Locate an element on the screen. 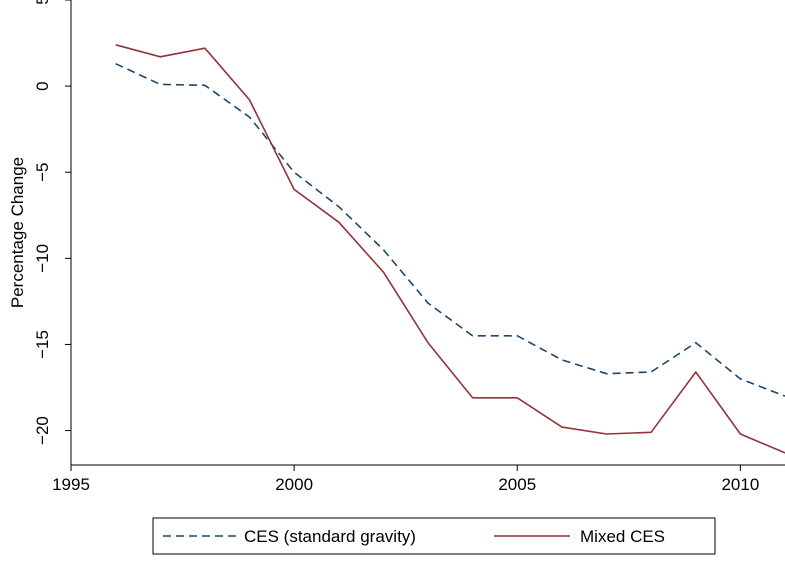  x-tick-label: 2005 is located at coordinates (517, 484).